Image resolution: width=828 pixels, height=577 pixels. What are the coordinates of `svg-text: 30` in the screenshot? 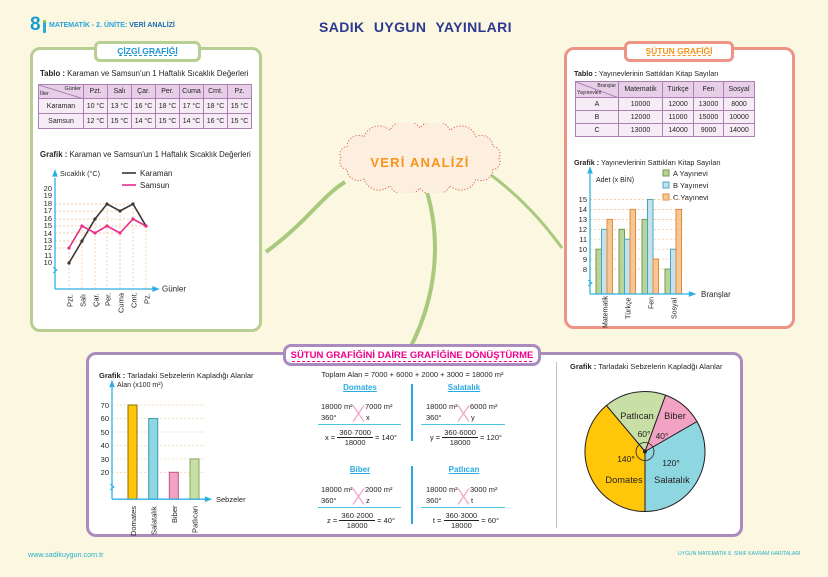 It's located at (105, 459).